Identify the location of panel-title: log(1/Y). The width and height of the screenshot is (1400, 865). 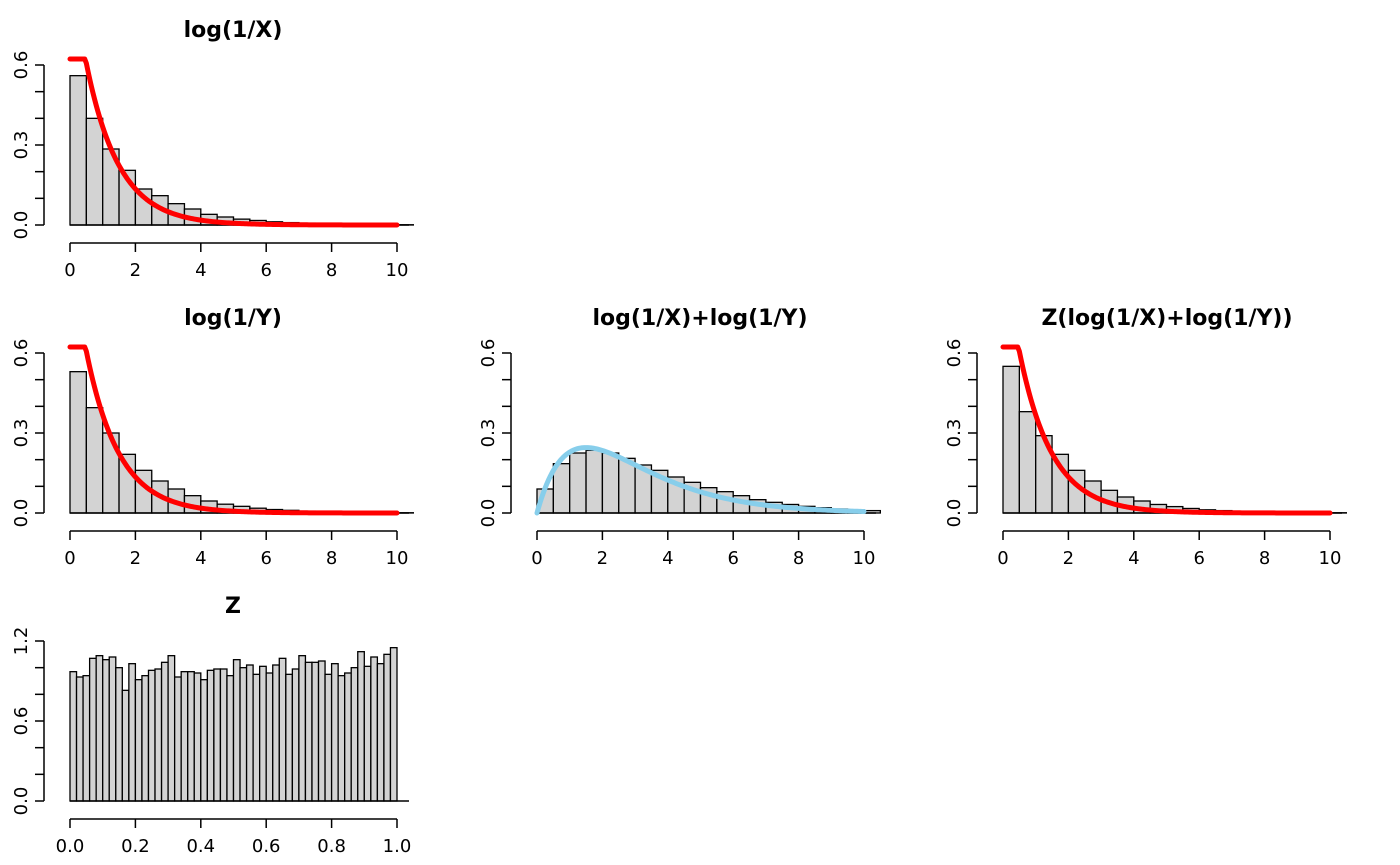
(233, 318).